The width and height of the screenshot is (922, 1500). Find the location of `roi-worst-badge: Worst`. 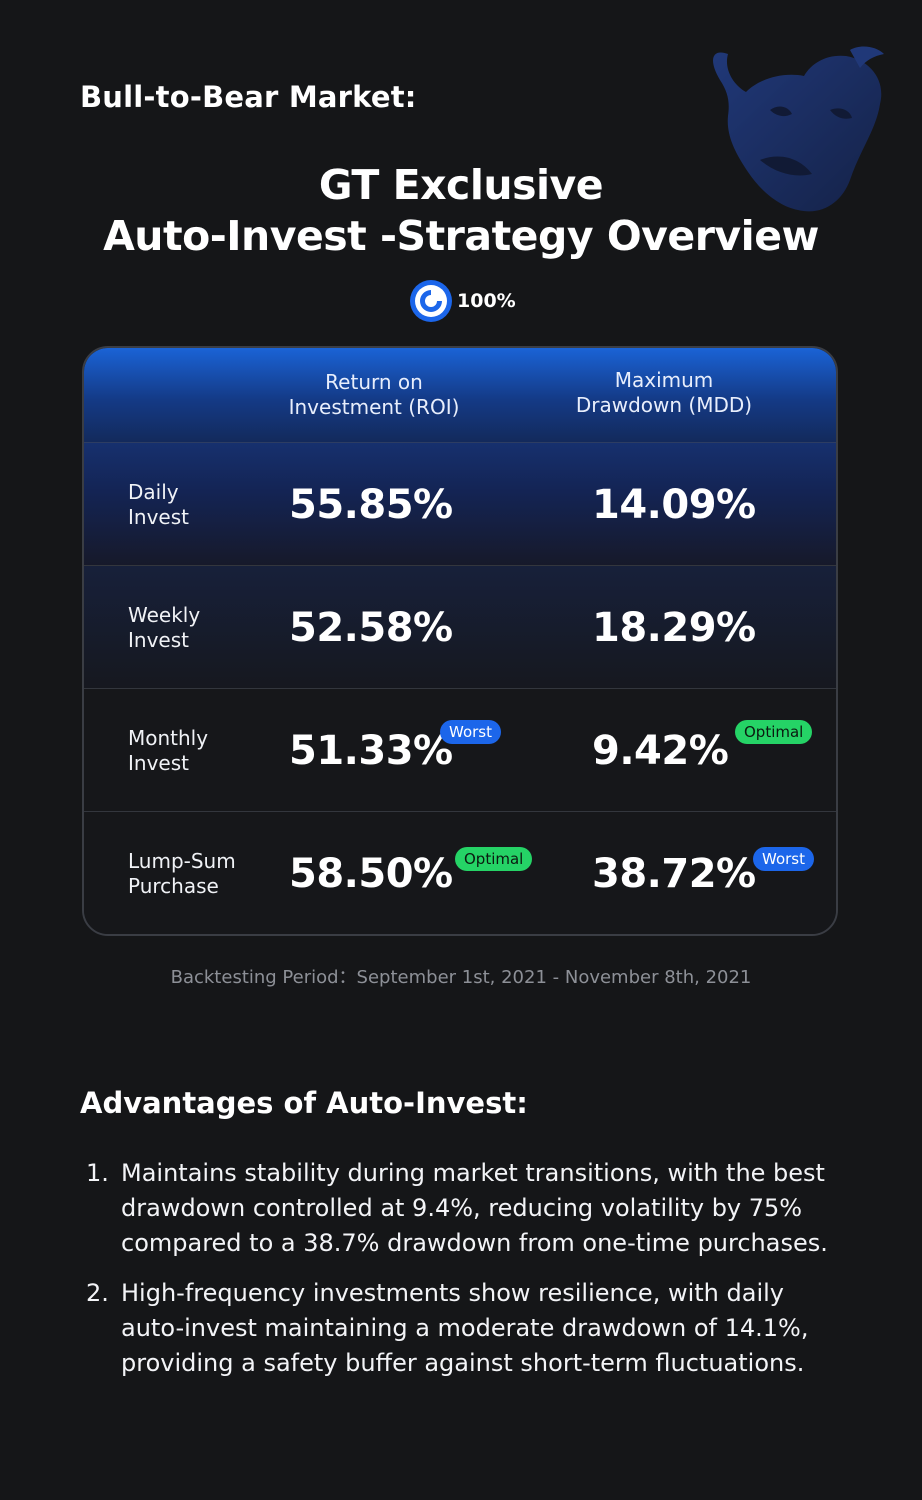

roi-worst-badge: Worst is located at coordinates (470, 732).